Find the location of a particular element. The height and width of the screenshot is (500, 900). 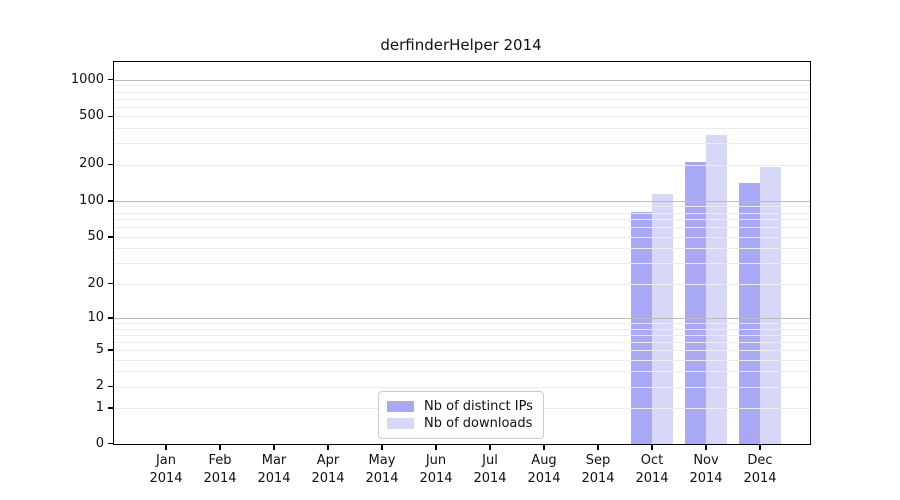

xtick-label-sep: Sep 2014 is located at coordinates (598, 469).